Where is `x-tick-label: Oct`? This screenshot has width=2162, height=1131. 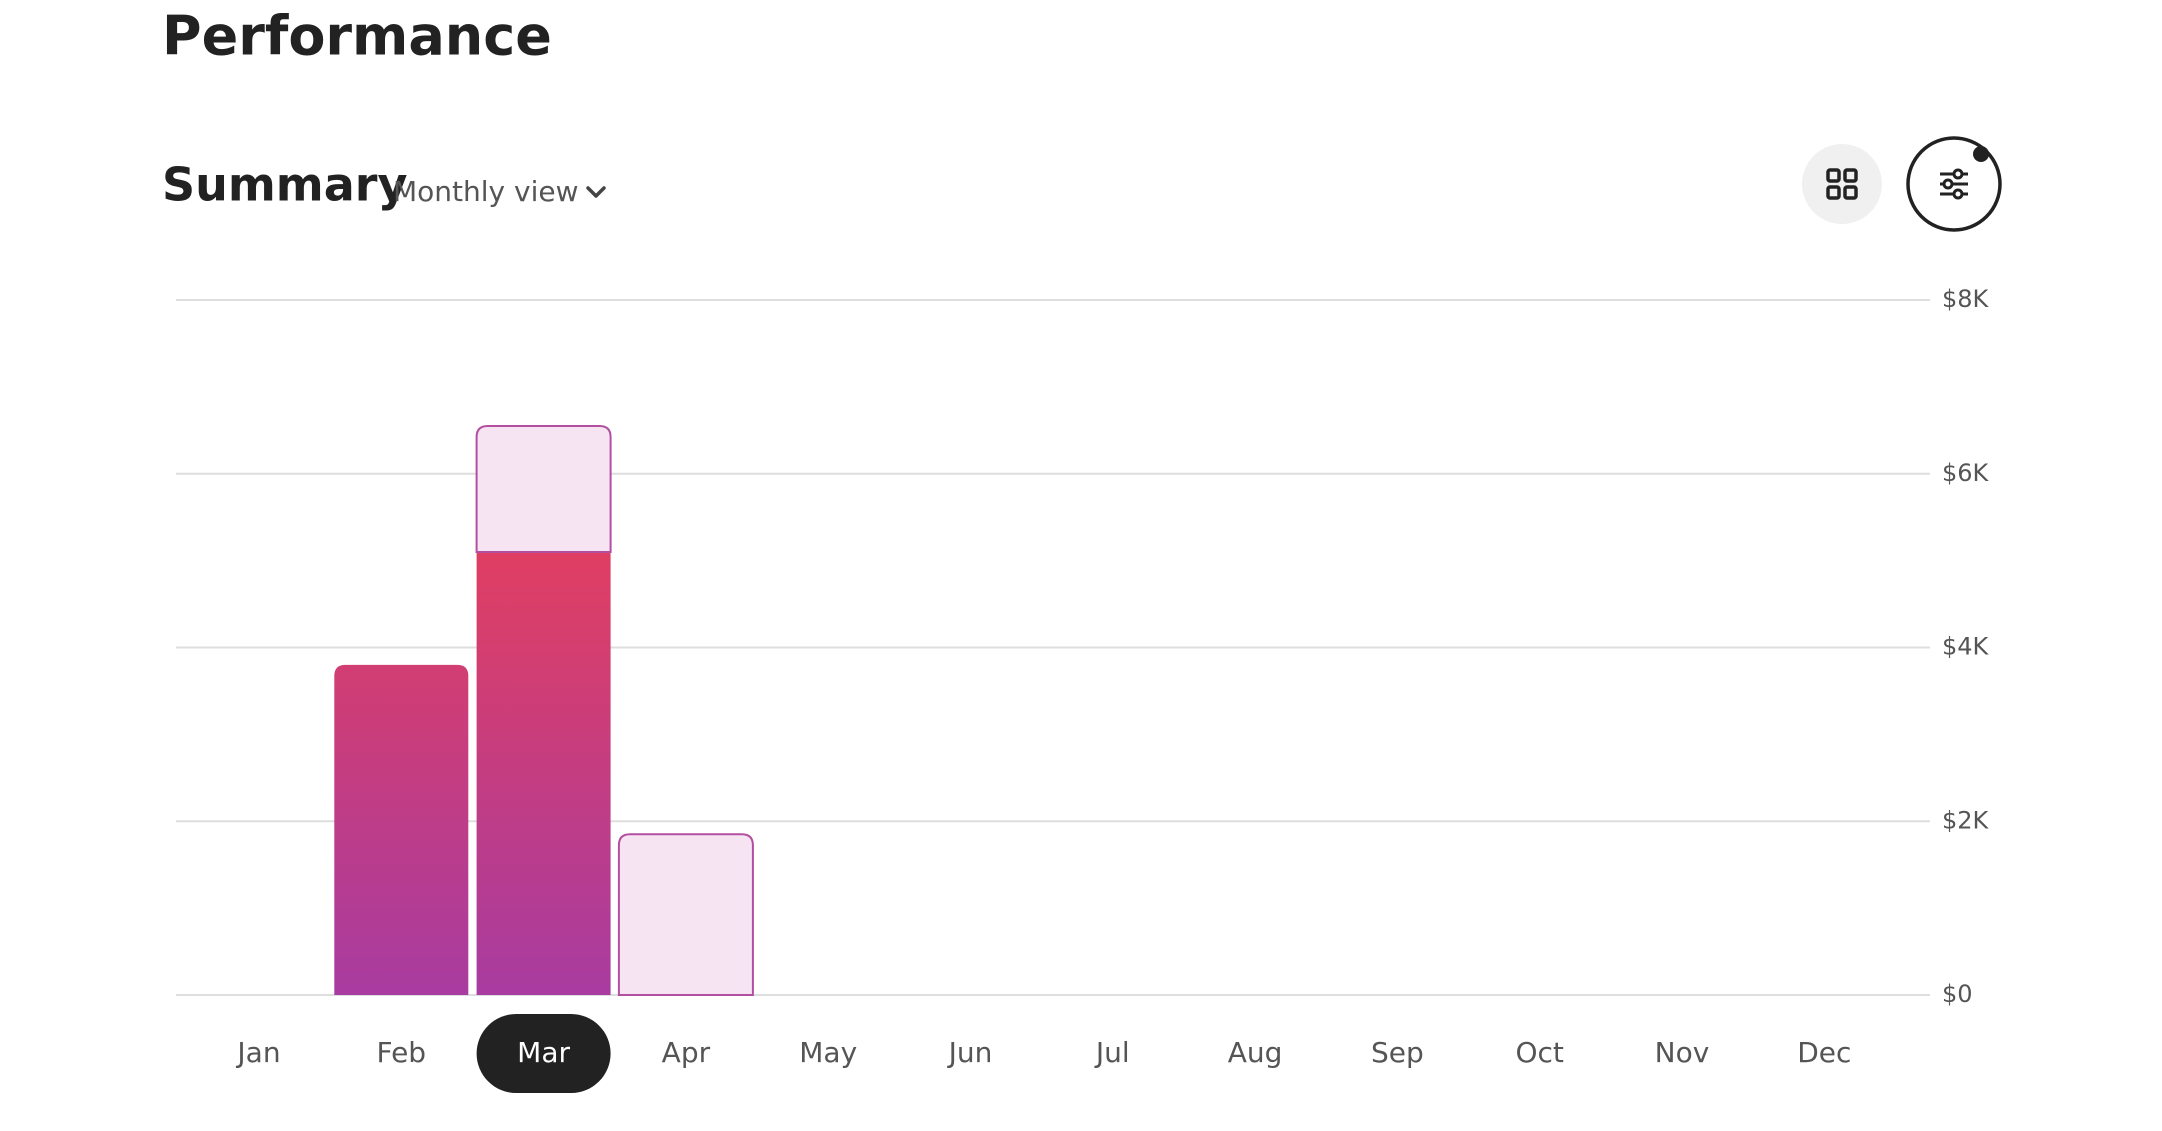 x-tick-label: Oct is located at coordinates (1539, 1052).